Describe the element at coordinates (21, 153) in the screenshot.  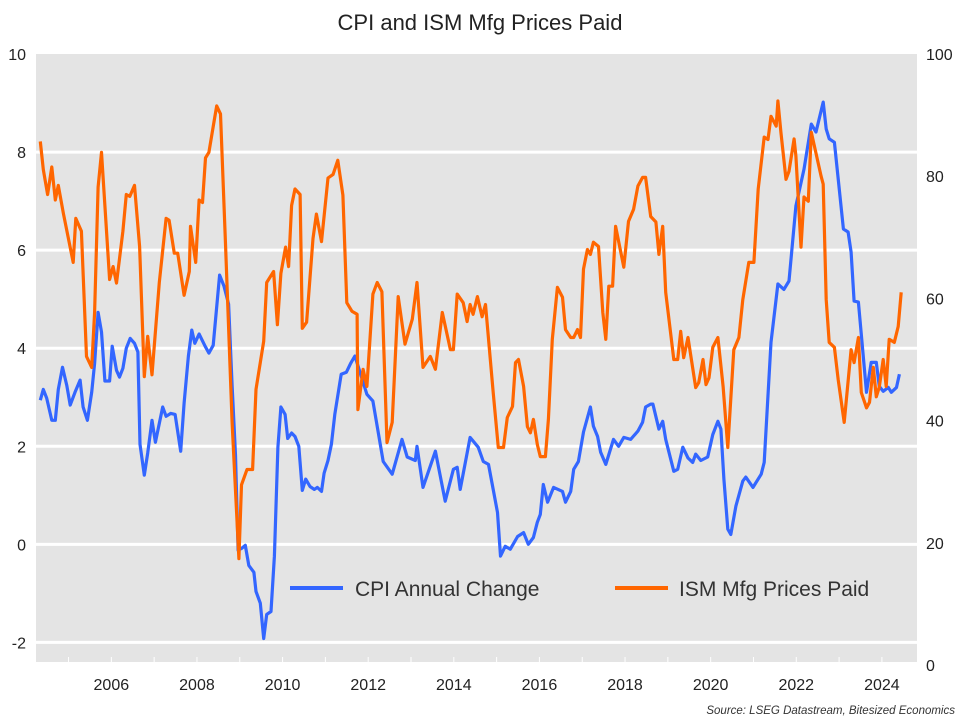
I see `y-left-tick-label: 8` at that location.